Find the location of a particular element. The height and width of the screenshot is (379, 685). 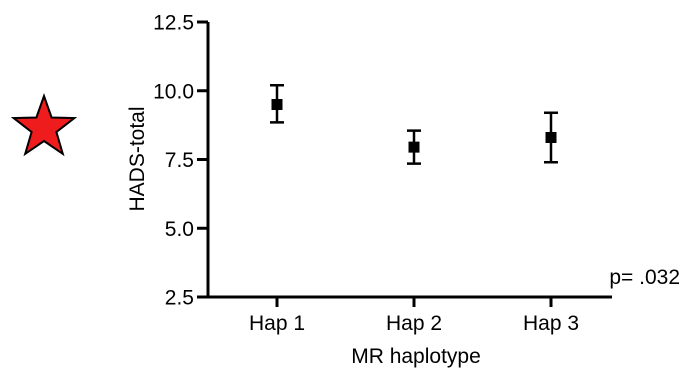

y-tick-label: 7.5 is located at coordinates (179, 160).